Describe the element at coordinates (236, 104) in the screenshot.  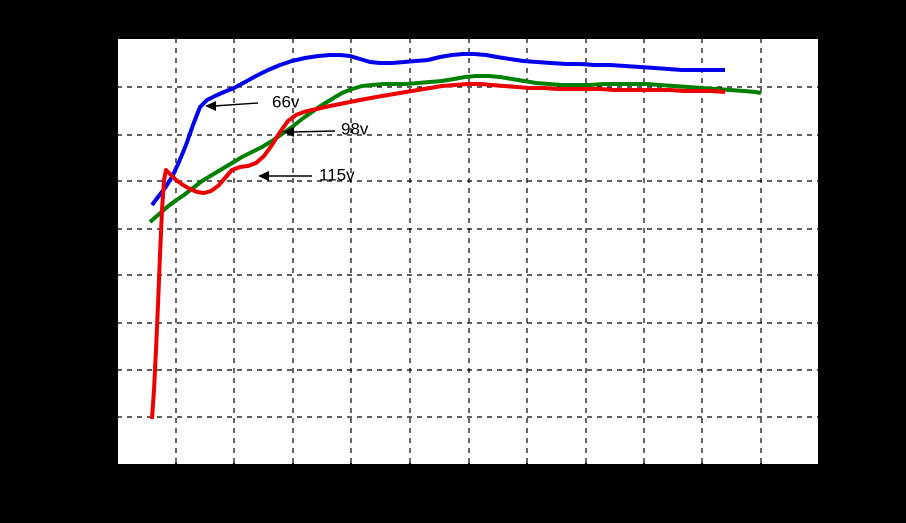
I see `annotation-arrow-shaft-66v` at that location.